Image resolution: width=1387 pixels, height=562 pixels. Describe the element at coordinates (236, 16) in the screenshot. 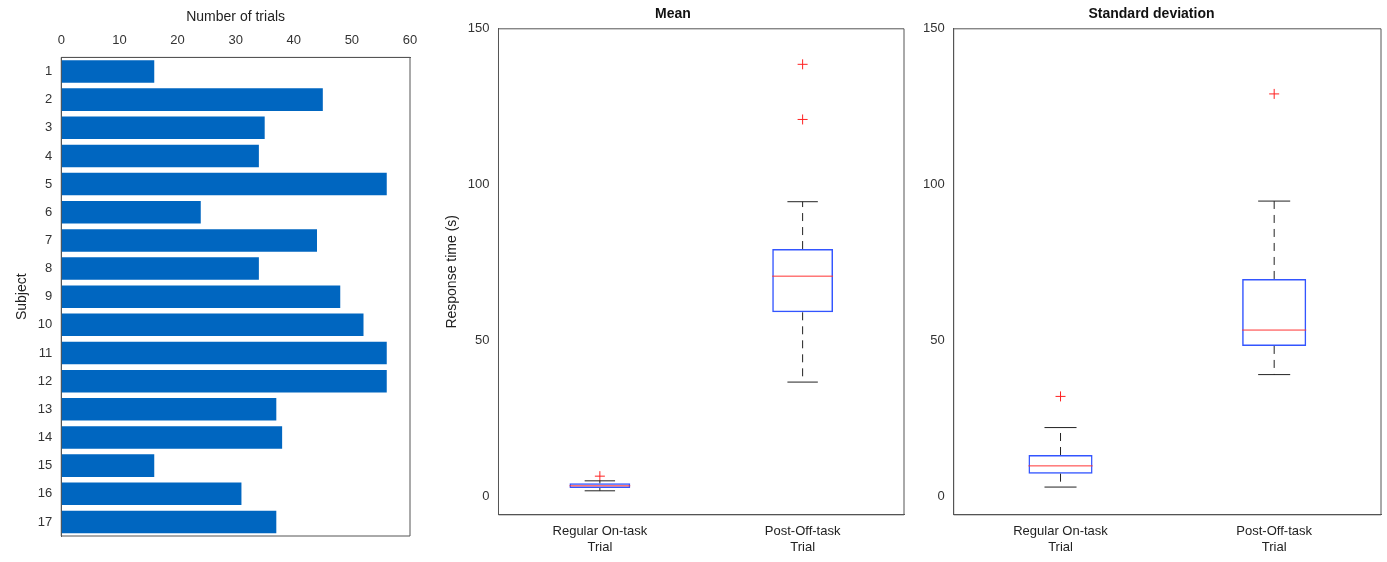

I see `x-axis-title: Number of trials` at that location.